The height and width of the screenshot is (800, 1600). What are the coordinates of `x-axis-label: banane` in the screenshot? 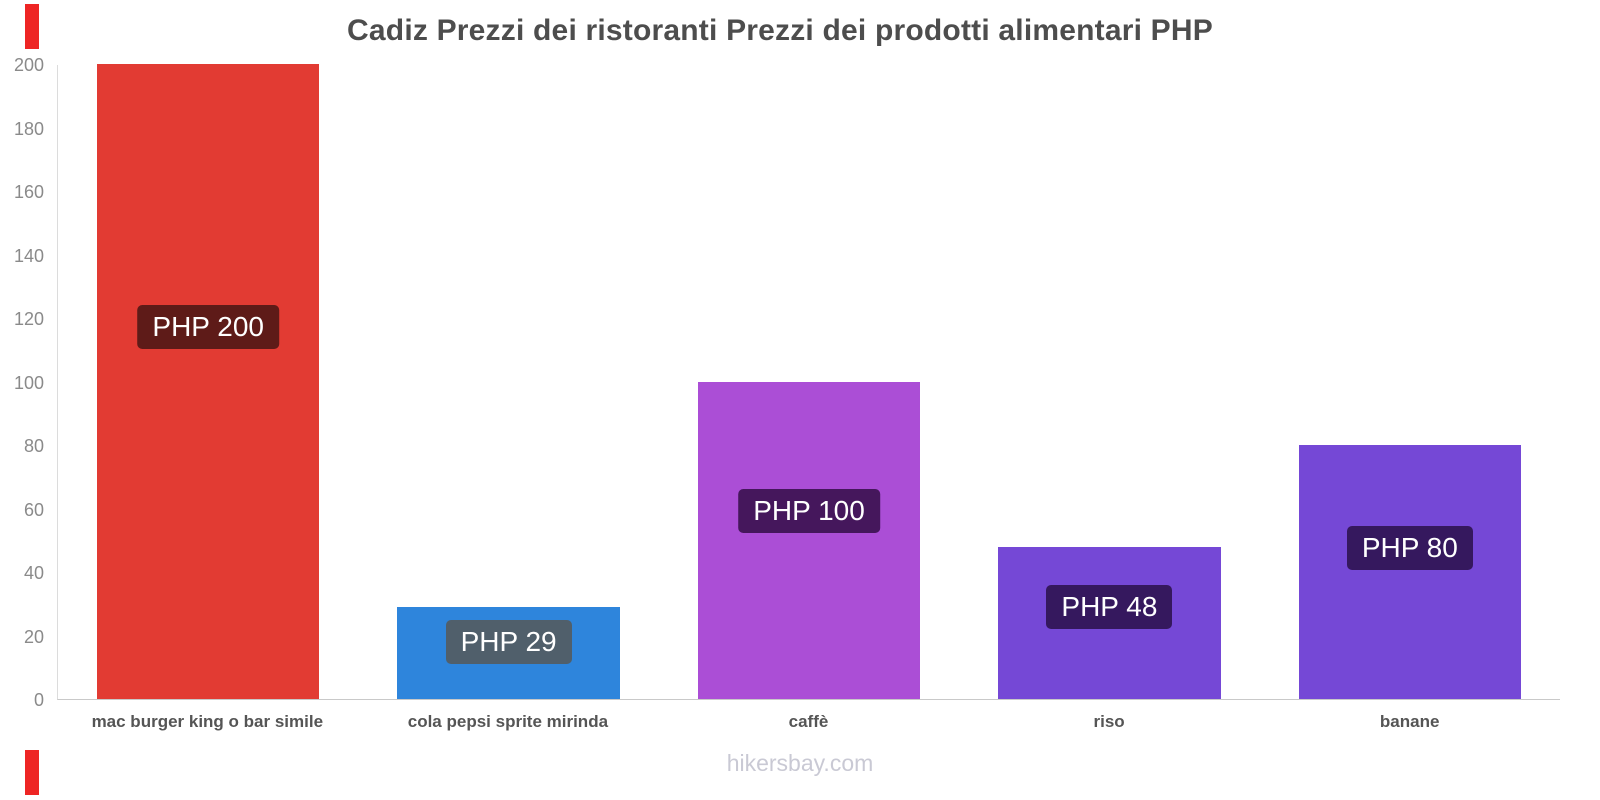 It's located at (1409, 721).